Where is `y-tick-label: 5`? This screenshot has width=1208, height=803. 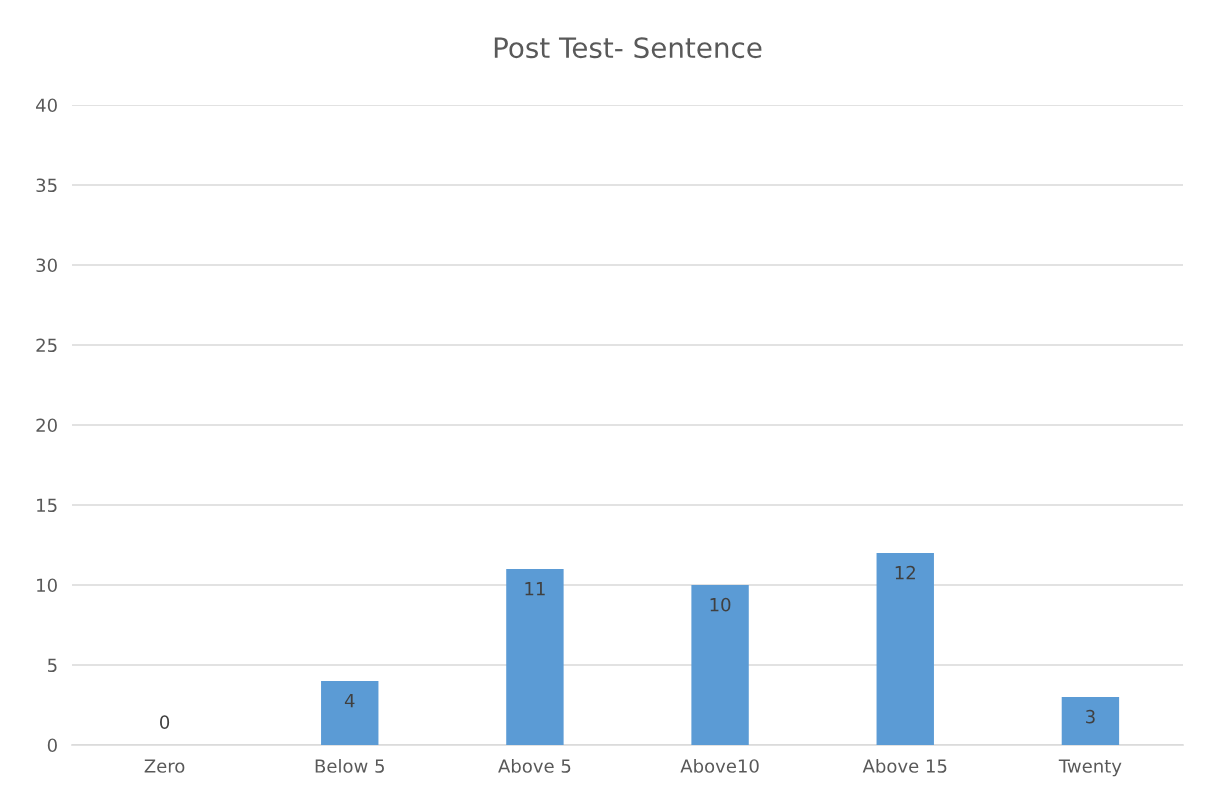 y-tick-label: 5 is located at coordinates (52, 665).